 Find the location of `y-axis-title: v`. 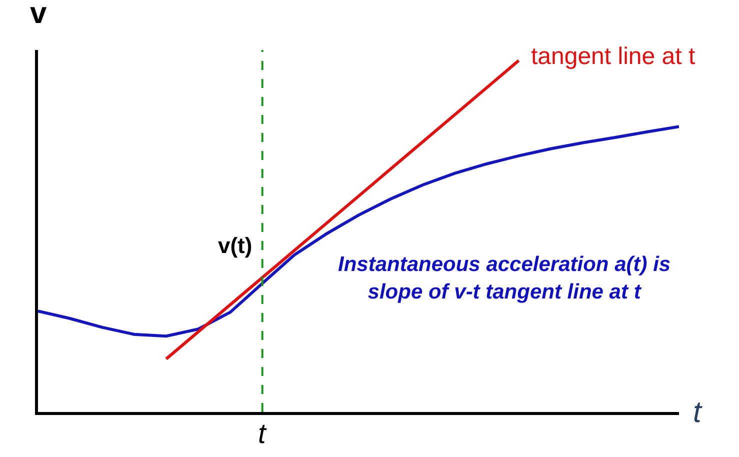

y-axis-title: v is located at coordinates (38, 15).